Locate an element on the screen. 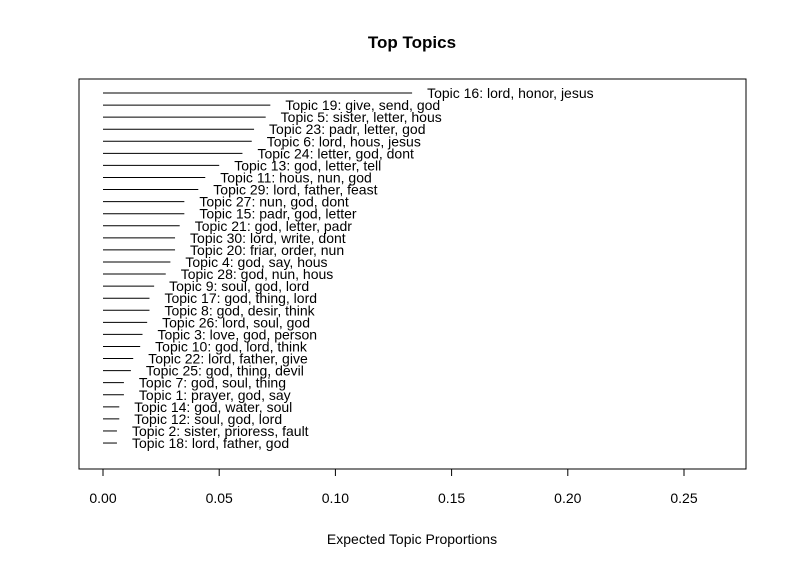 This screenshot has width=787, height=568. topic-label: Topic 26: lord, soul, god is located at coordinates (236, 322).